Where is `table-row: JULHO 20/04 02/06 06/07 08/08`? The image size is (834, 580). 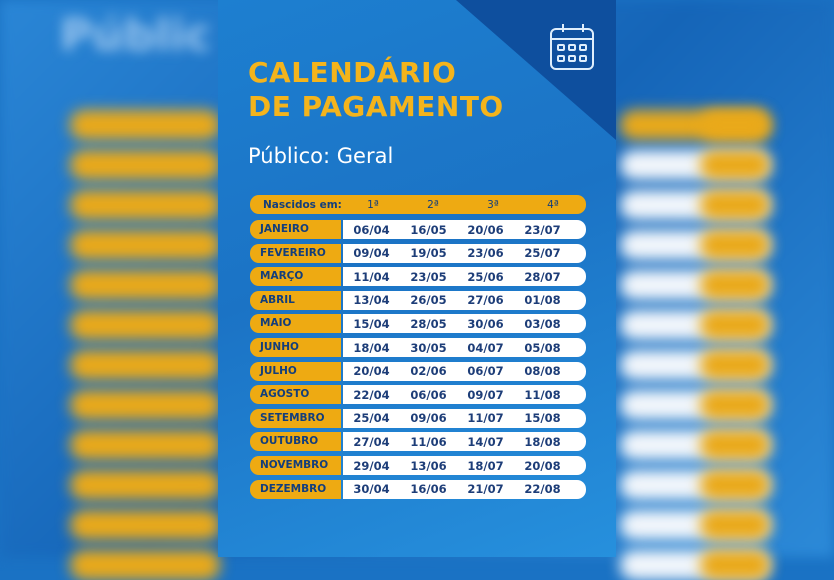
table-row: JULHO 20/04 02/06 06/07 08/08 is located at coordinates (418, 371).